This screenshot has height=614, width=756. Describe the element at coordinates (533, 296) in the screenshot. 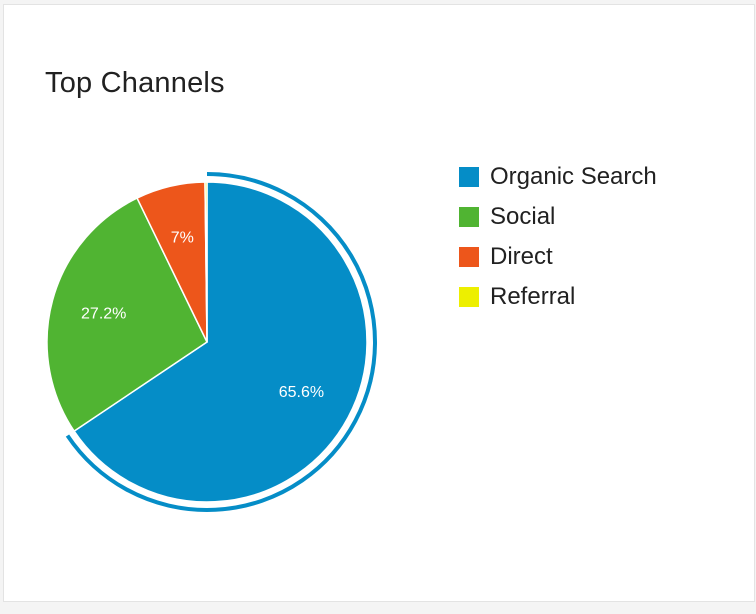

I see `legend-label: Referral` at that location.